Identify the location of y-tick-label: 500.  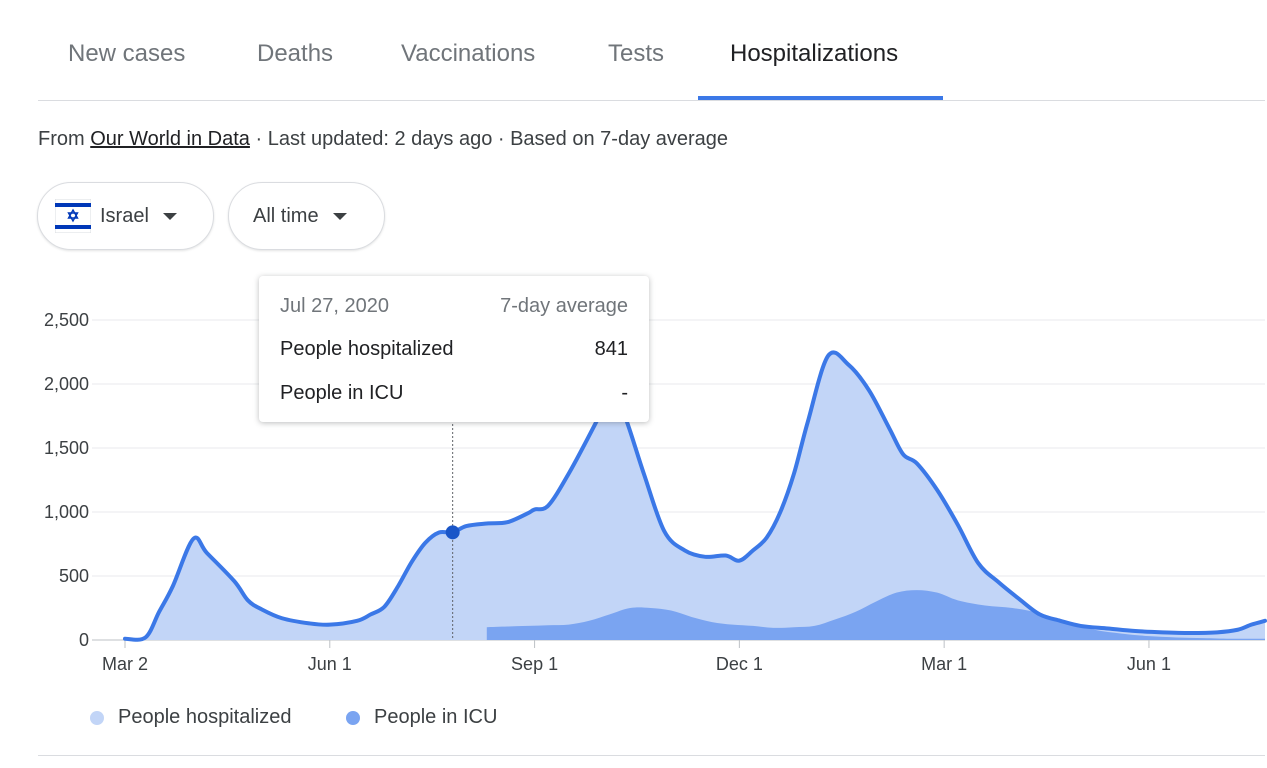
(74, 576).